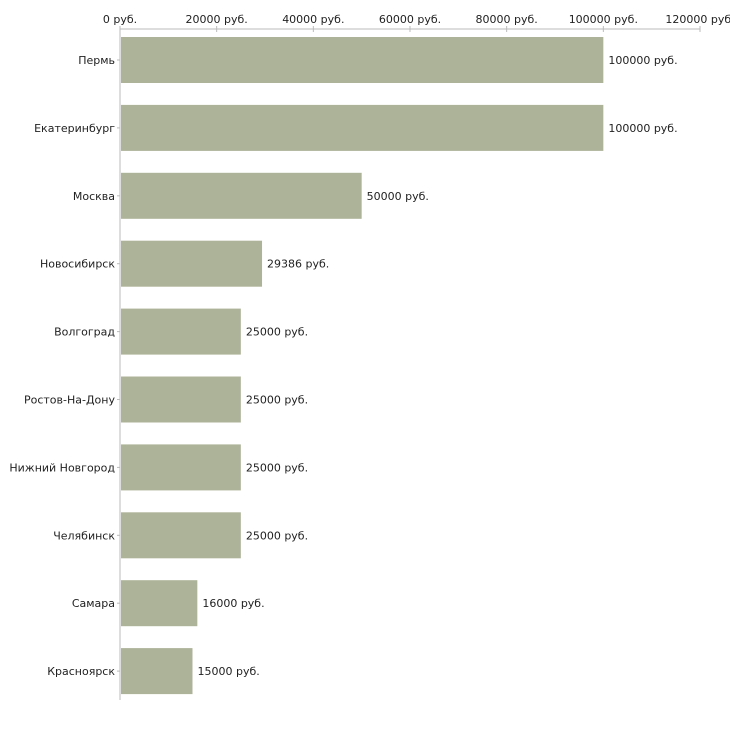 The width and height of the screenshot is (730, 730). What do you see at coordinates (313, 19) in the screenshot?
I see `x-tick-label: 40000 руб.` at bounding box center [313, 19].